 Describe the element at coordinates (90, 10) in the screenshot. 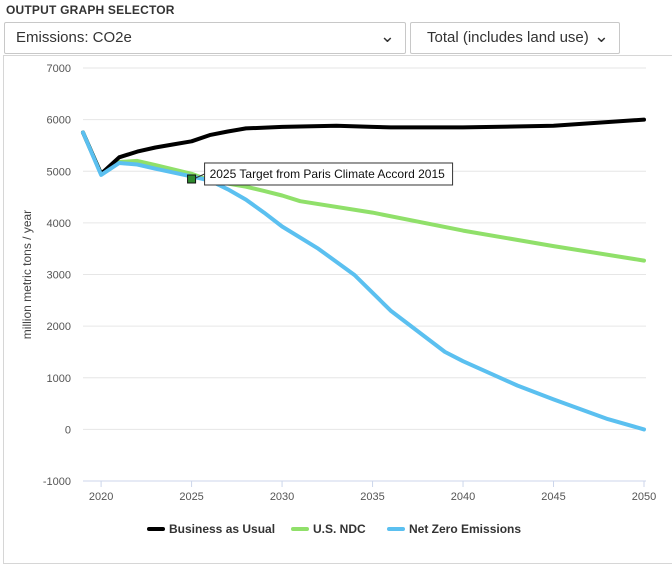

I see `section-title: OUTPUT GRAPH SELECTOR` at that location.